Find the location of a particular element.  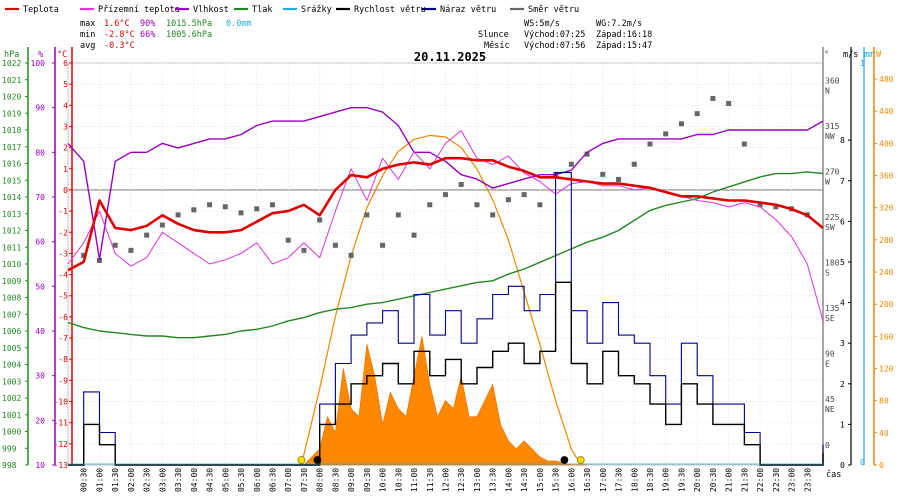

tick-label-dir-compass: NE is located at coordinates (830, 409).